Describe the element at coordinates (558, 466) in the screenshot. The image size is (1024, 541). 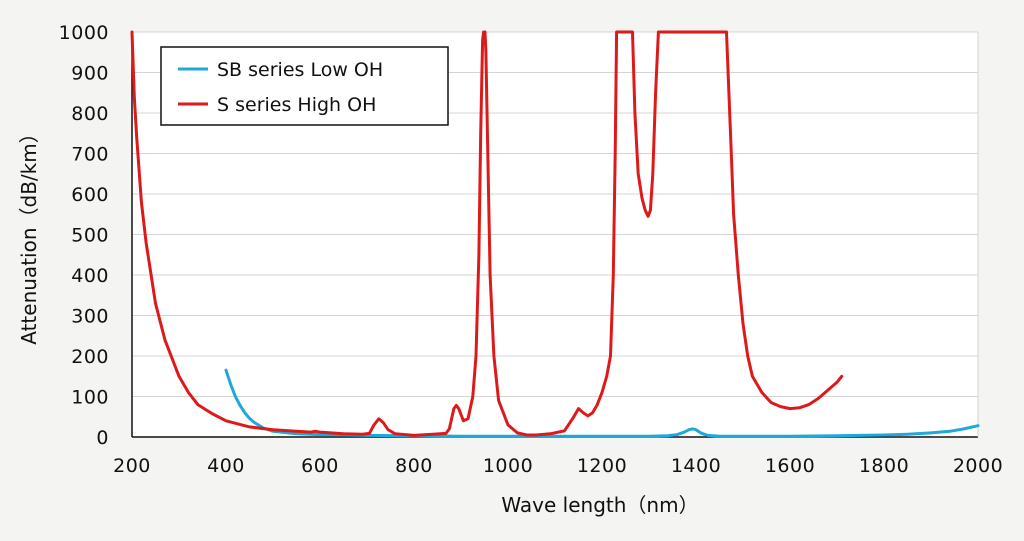
I see `x-tick-labels: 200 400 600 800 1000 1200 1400 1600 1800 2000` at that location.